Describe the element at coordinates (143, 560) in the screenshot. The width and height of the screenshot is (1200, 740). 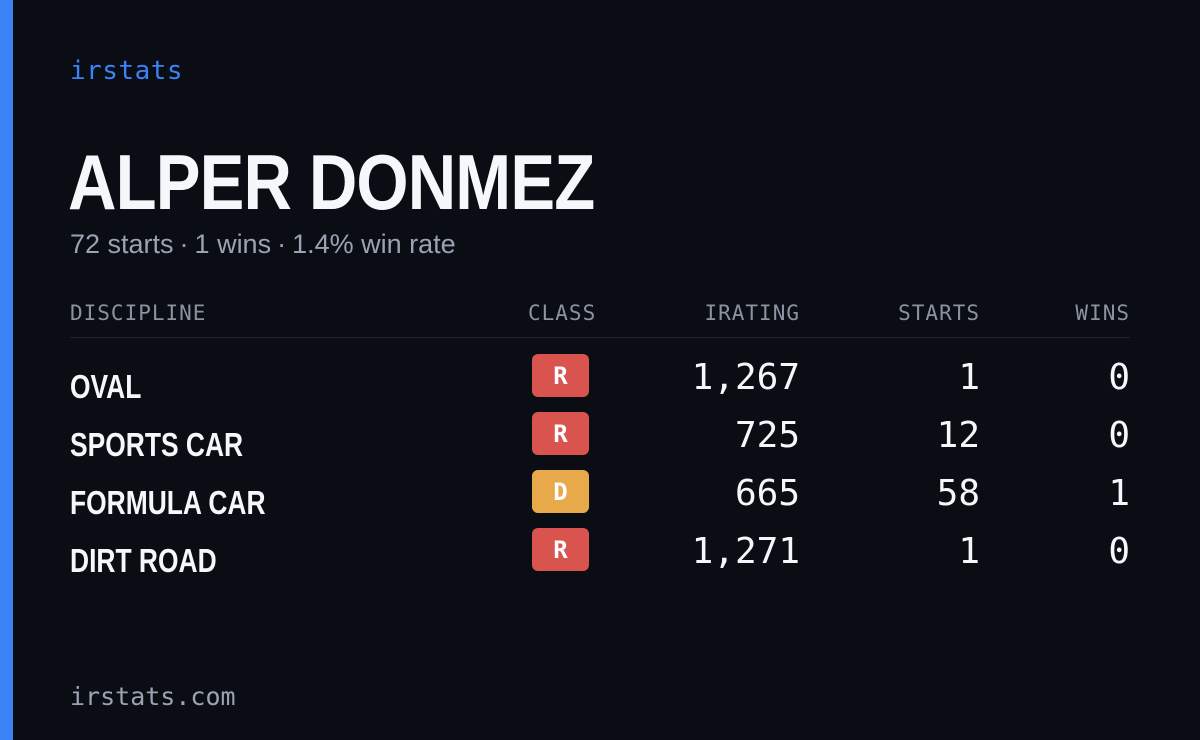
I see `discipline-name: DIRT ROAD` at that location.